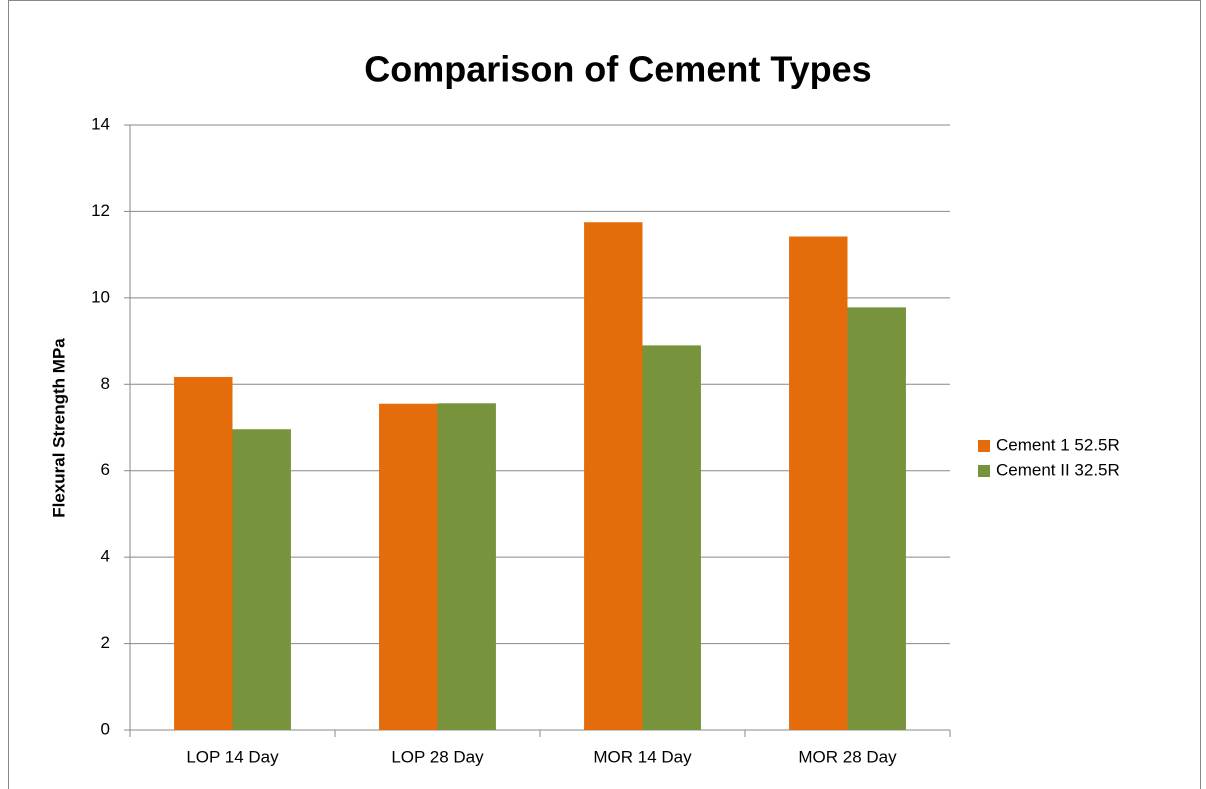 The height and width of the screenshot is (789, 1206). Describe the element at coordinates (105, 642) in the screenshot. I see `y-tick-label: 2` at that location.